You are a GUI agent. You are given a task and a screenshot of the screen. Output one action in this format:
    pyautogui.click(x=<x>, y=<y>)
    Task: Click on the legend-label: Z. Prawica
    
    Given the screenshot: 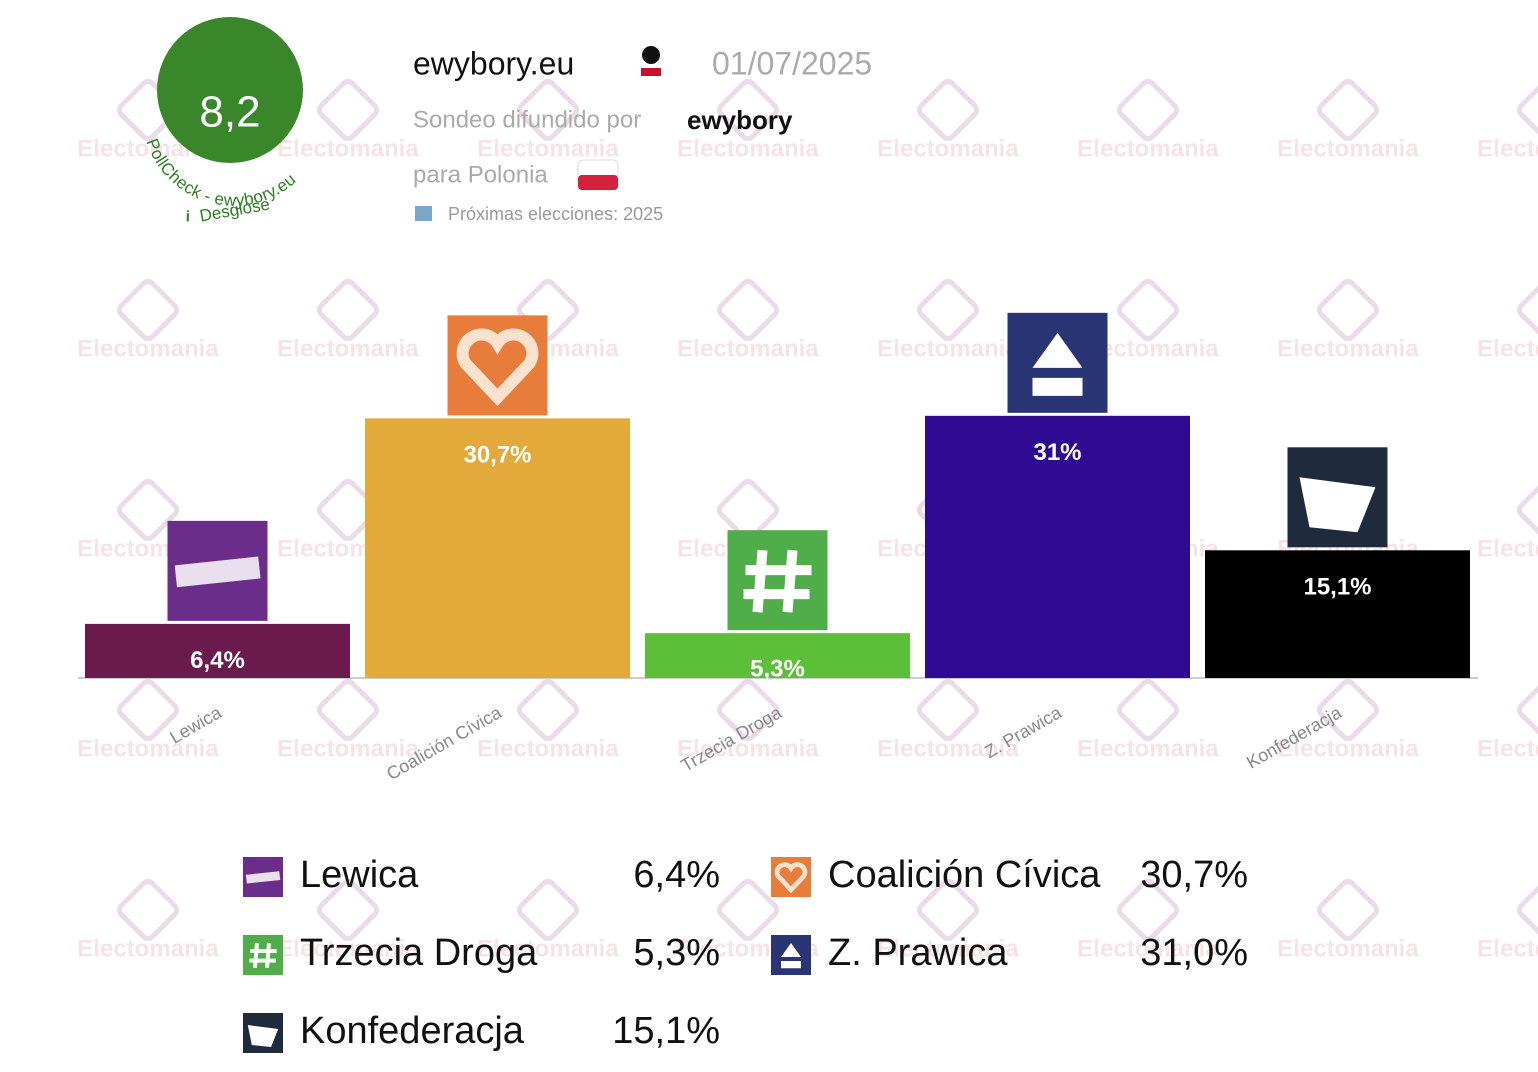 What is the action you would take?
    pyautogui.click(x=918, y=953)
    